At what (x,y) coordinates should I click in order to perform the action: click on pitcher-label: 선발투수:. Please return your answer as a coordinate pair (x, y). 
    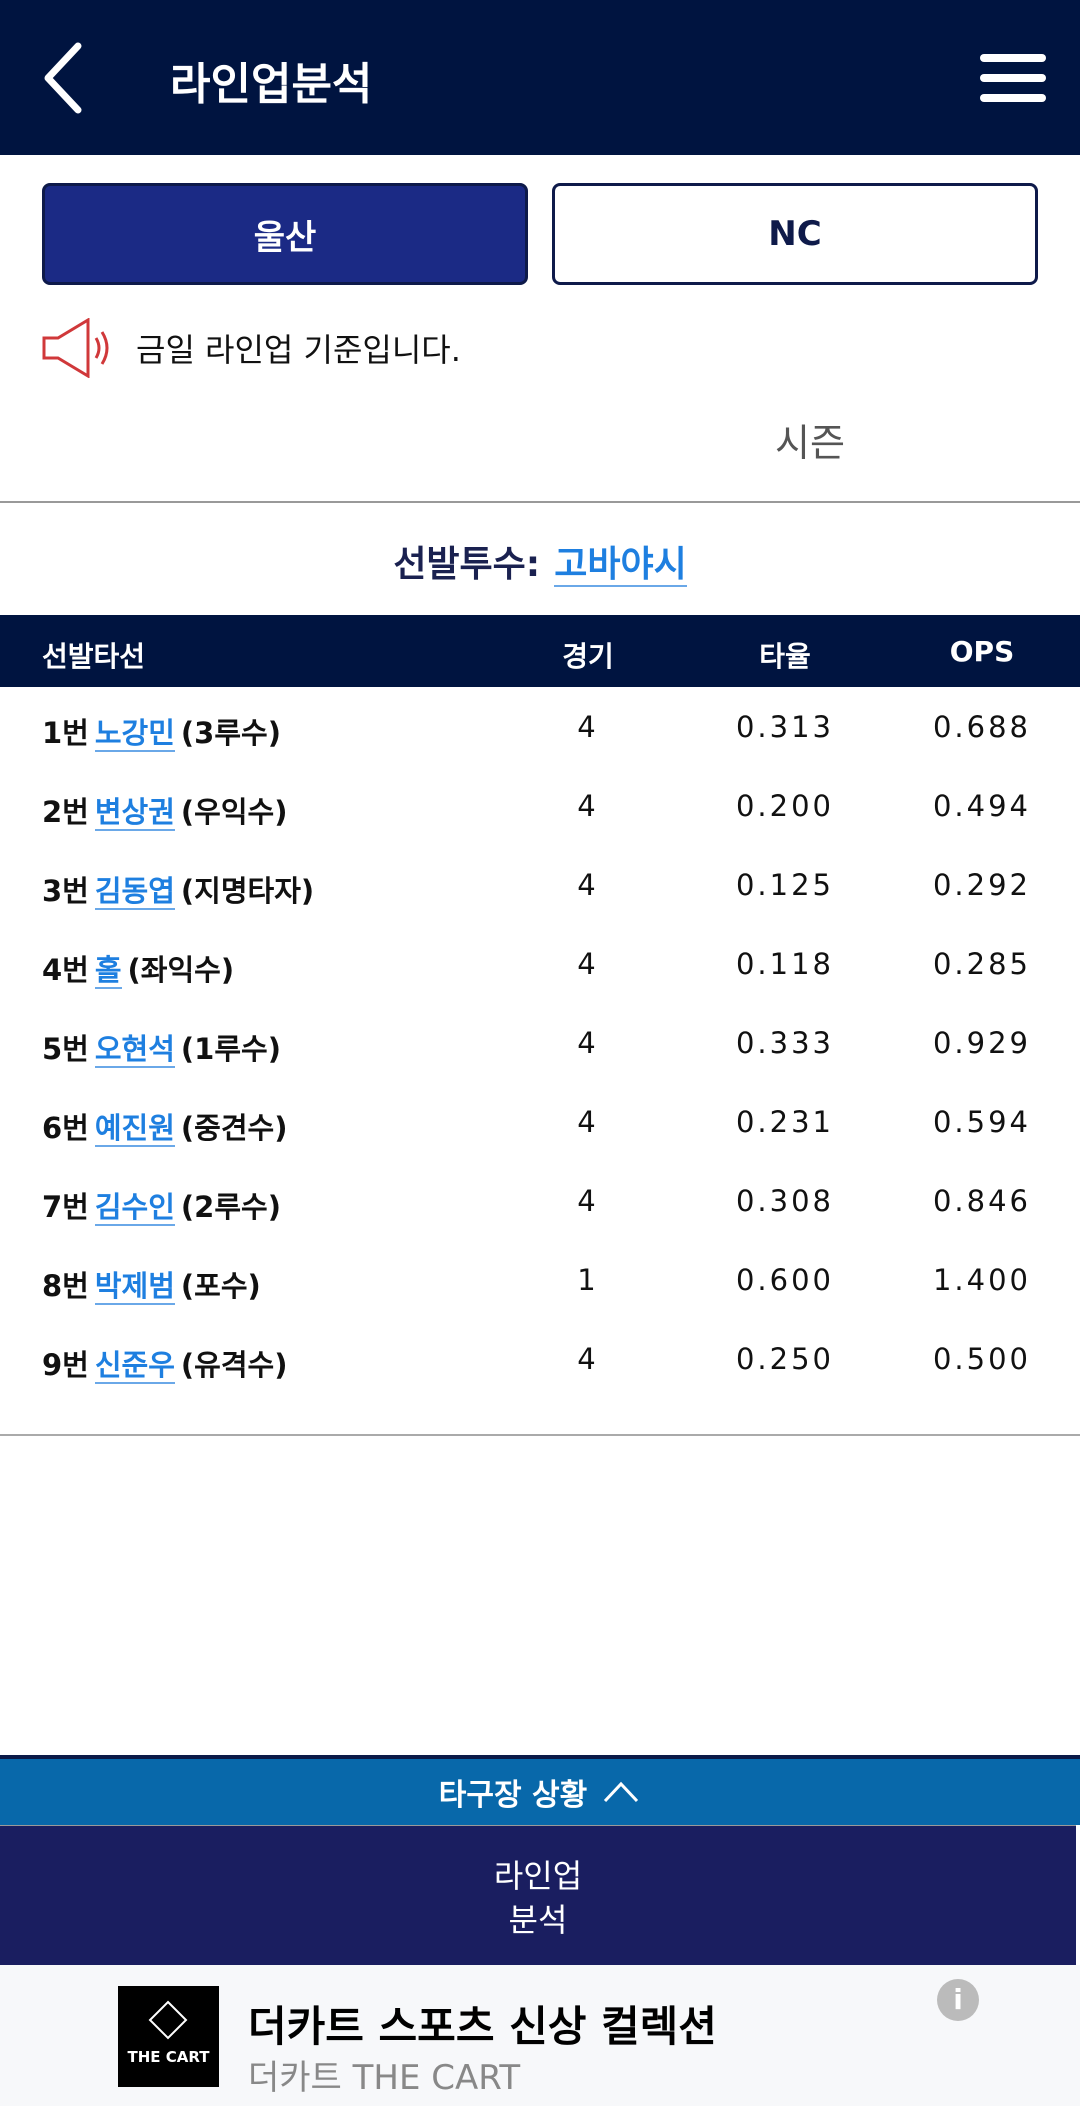
    Looking at the image, I should click on (467, 564).